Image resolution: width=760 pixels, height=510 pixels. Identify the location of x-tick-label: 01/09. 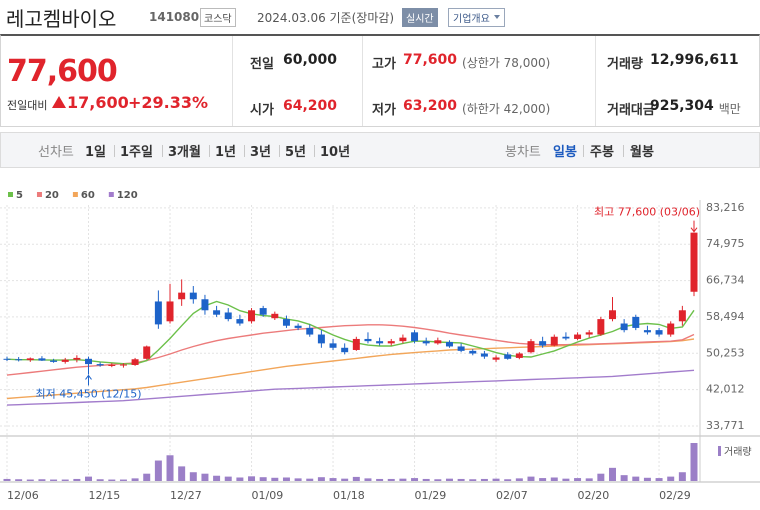
(268, 495).